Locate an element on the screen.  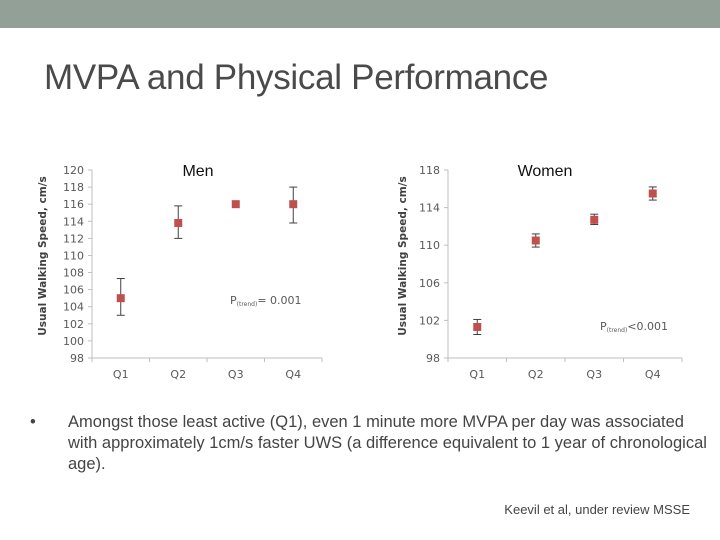
men-y-tick-label: 114 is located at coordinates (73, 221).